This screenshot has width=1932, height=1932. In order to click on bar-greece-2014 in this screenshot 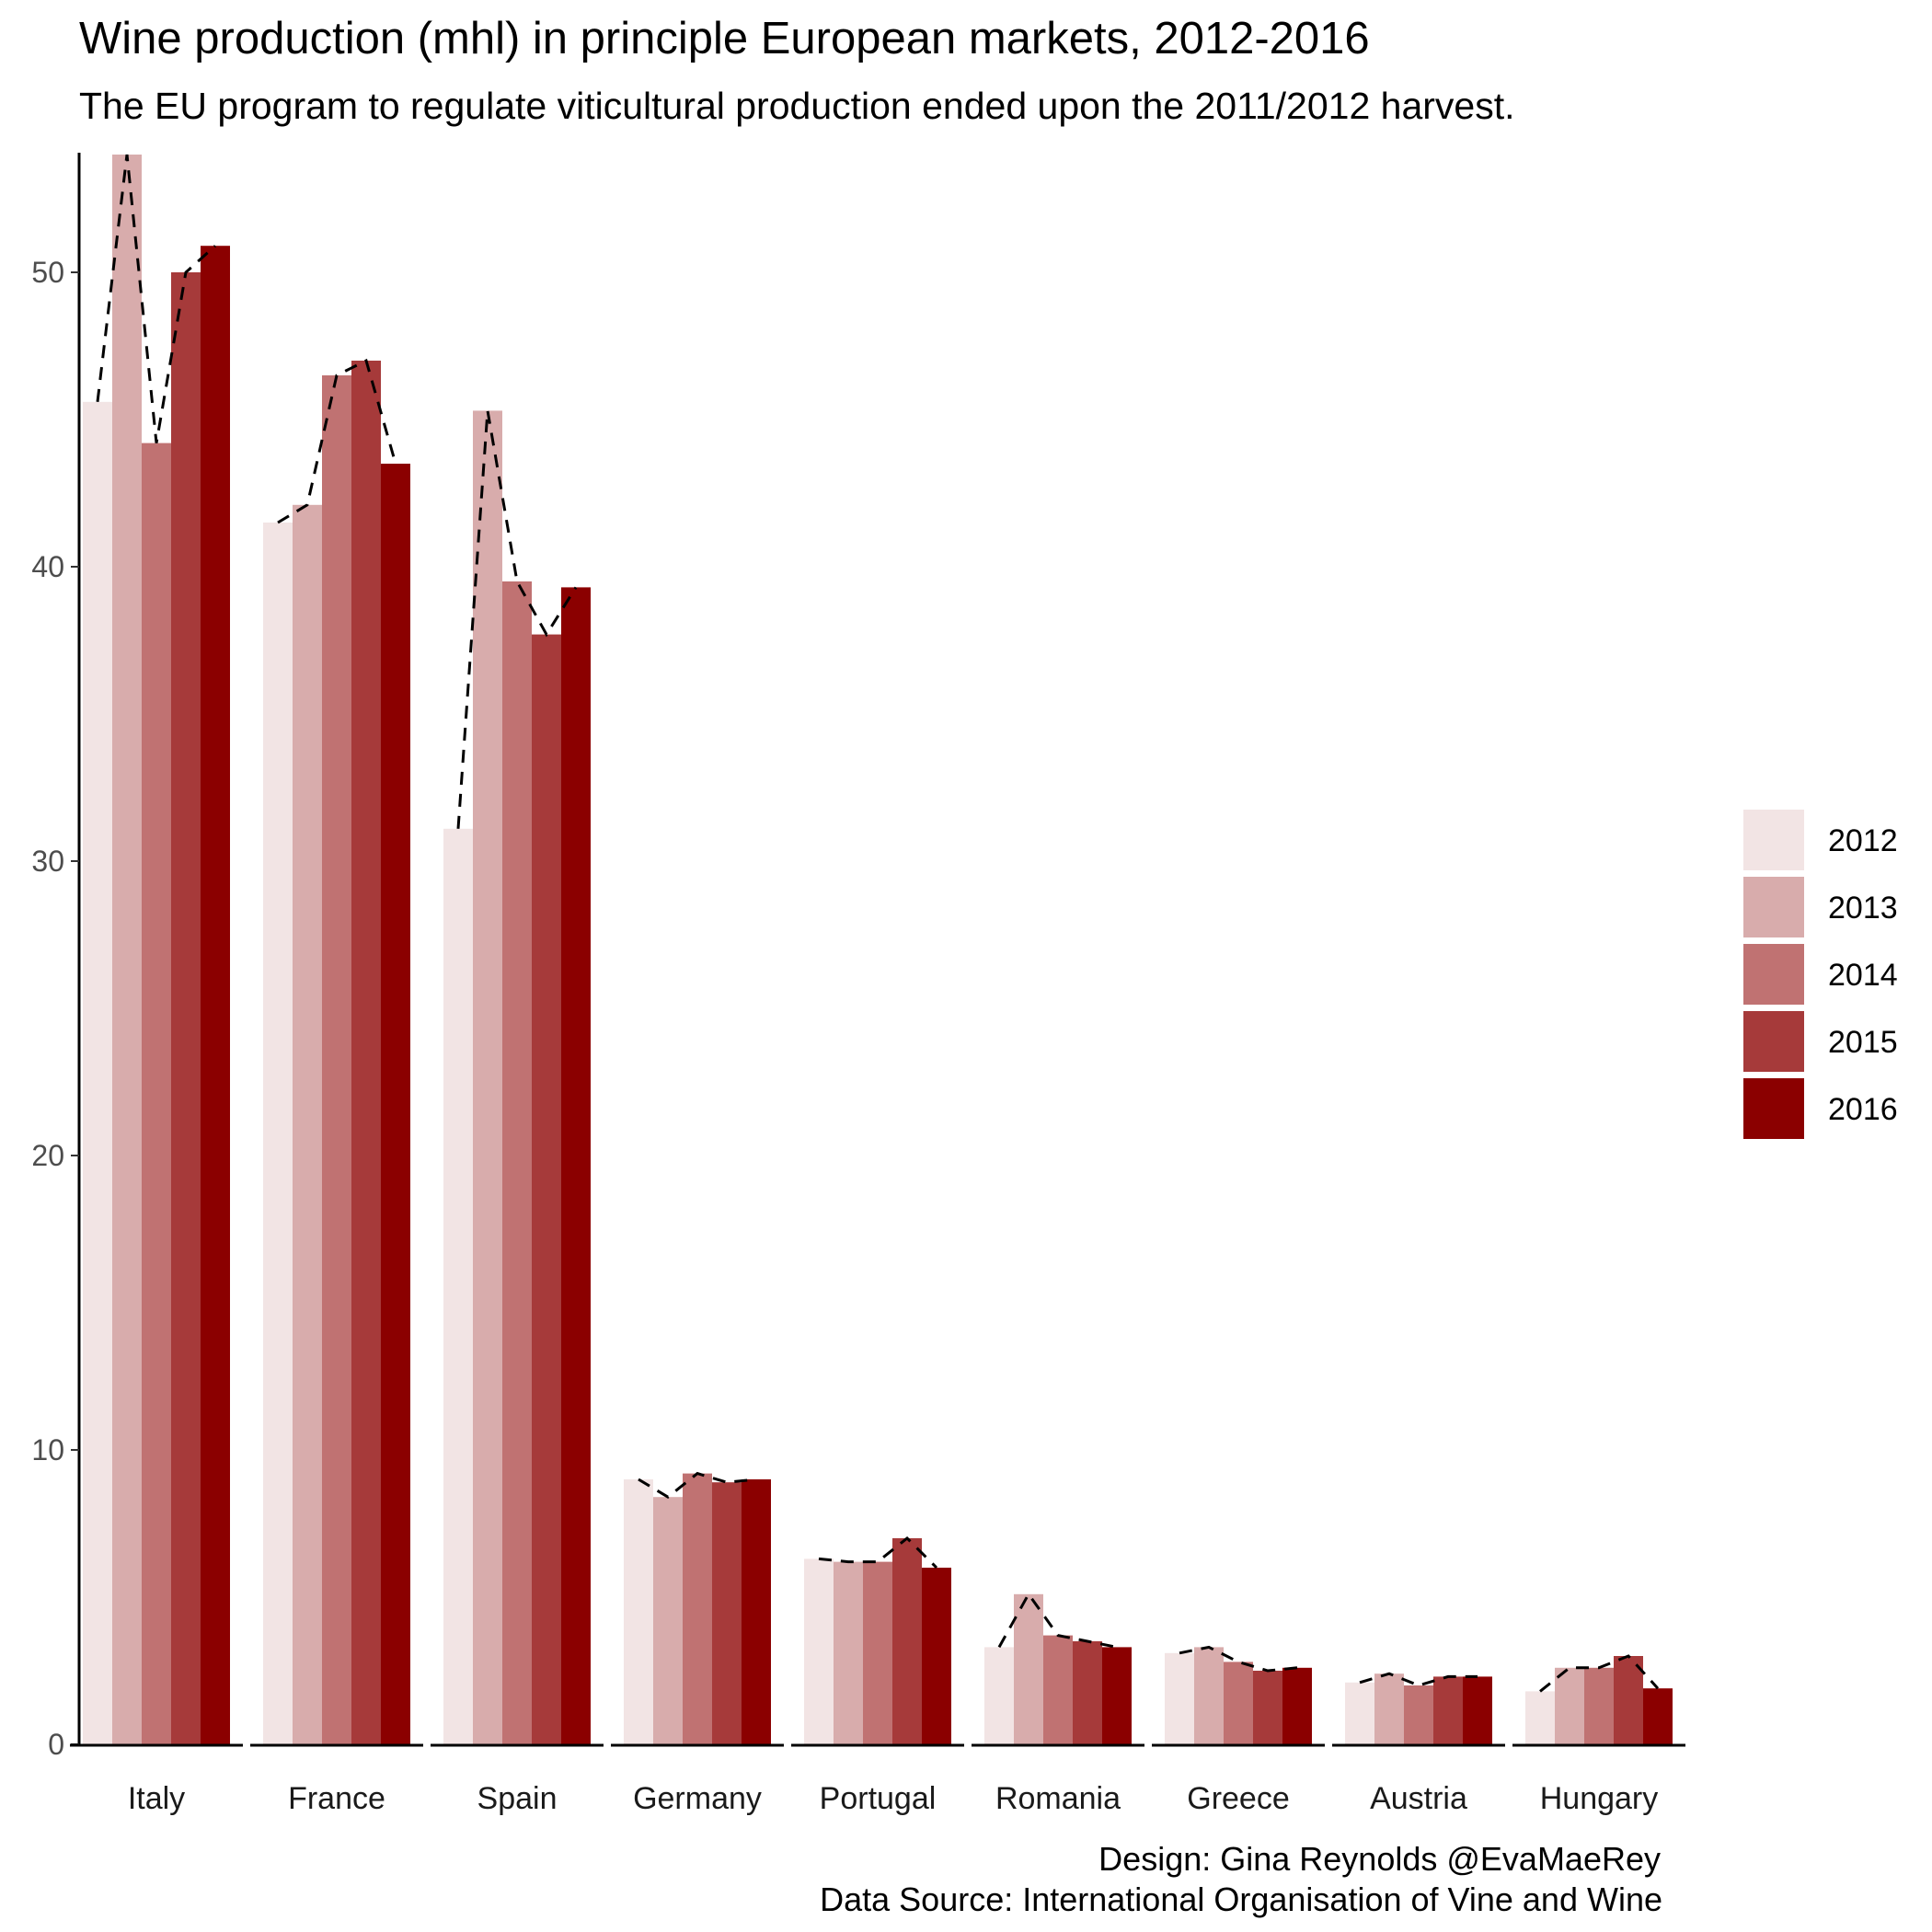, I will do `click(1238, 1703)`.